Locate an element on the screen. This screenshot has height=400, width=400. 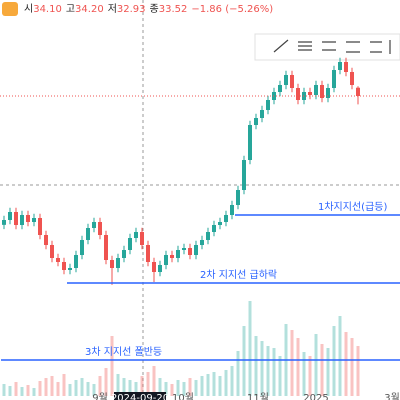
support-label: 3차 지지선 폴반등 is located at coordinates (123, 352).